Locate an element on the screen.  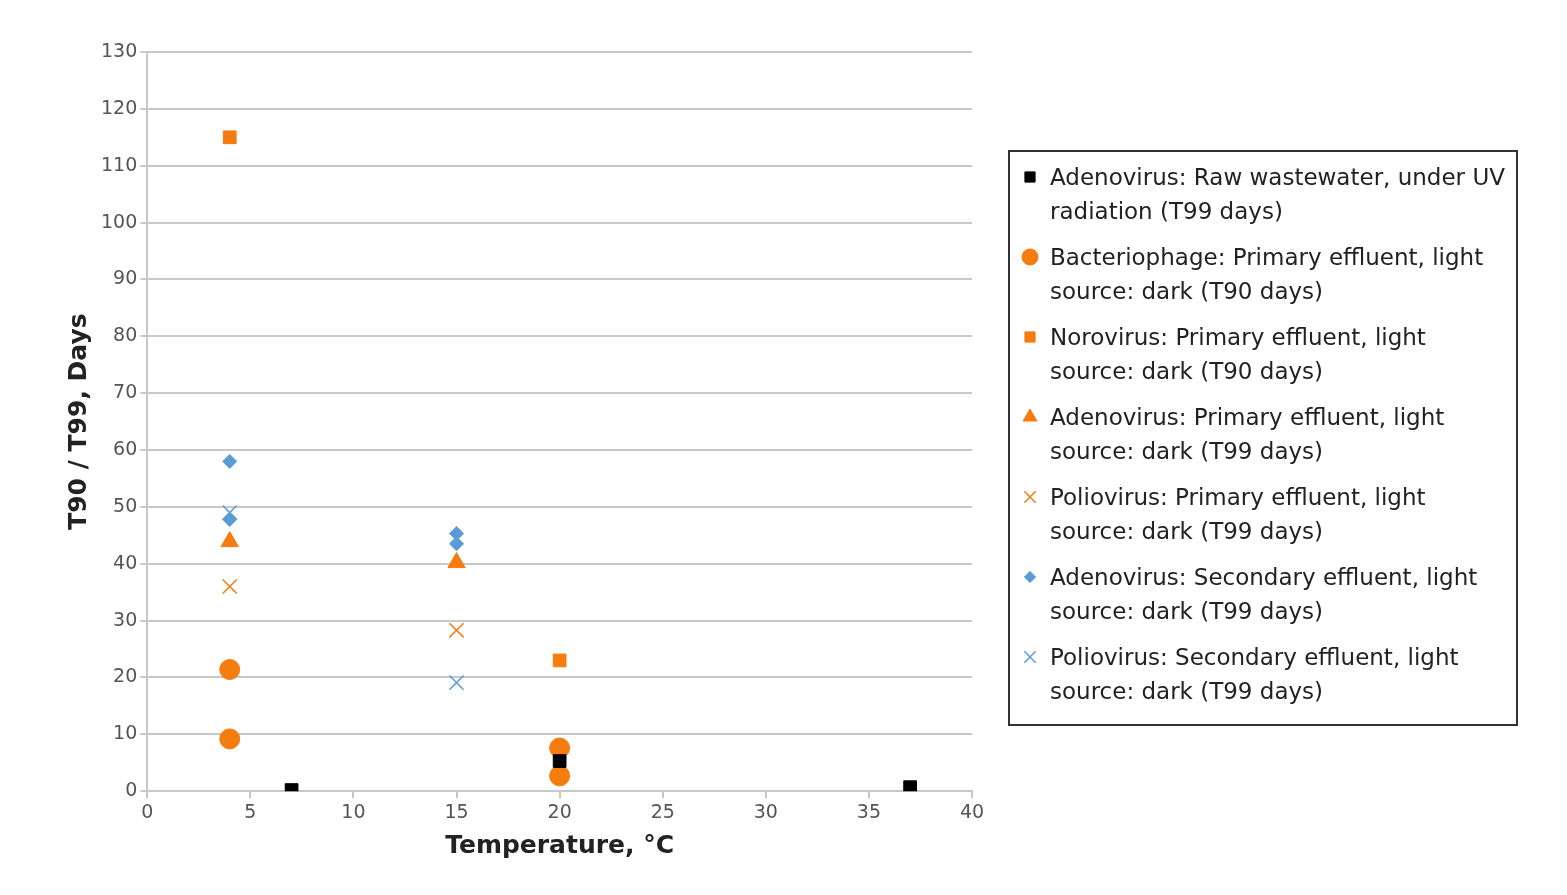
y-axis-title: T90 / T99, Days is located at coordinates (77, 421).